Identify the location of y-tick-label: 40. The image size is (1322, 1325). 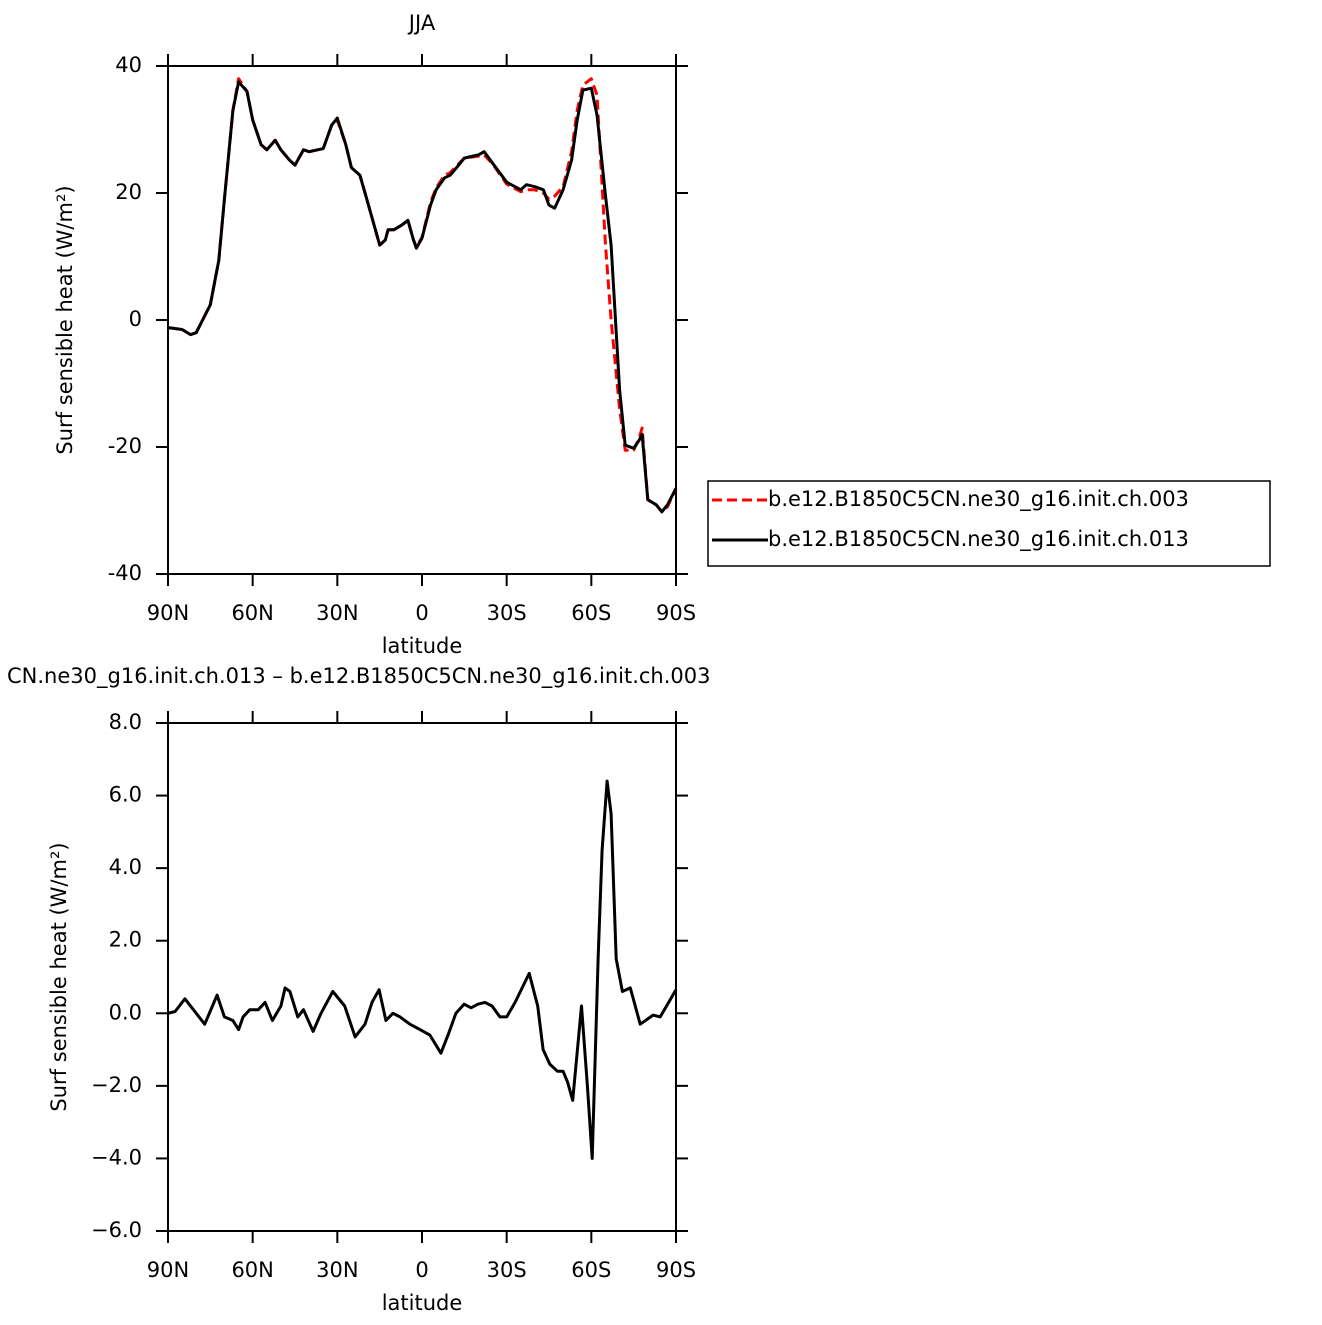
(128, 65).